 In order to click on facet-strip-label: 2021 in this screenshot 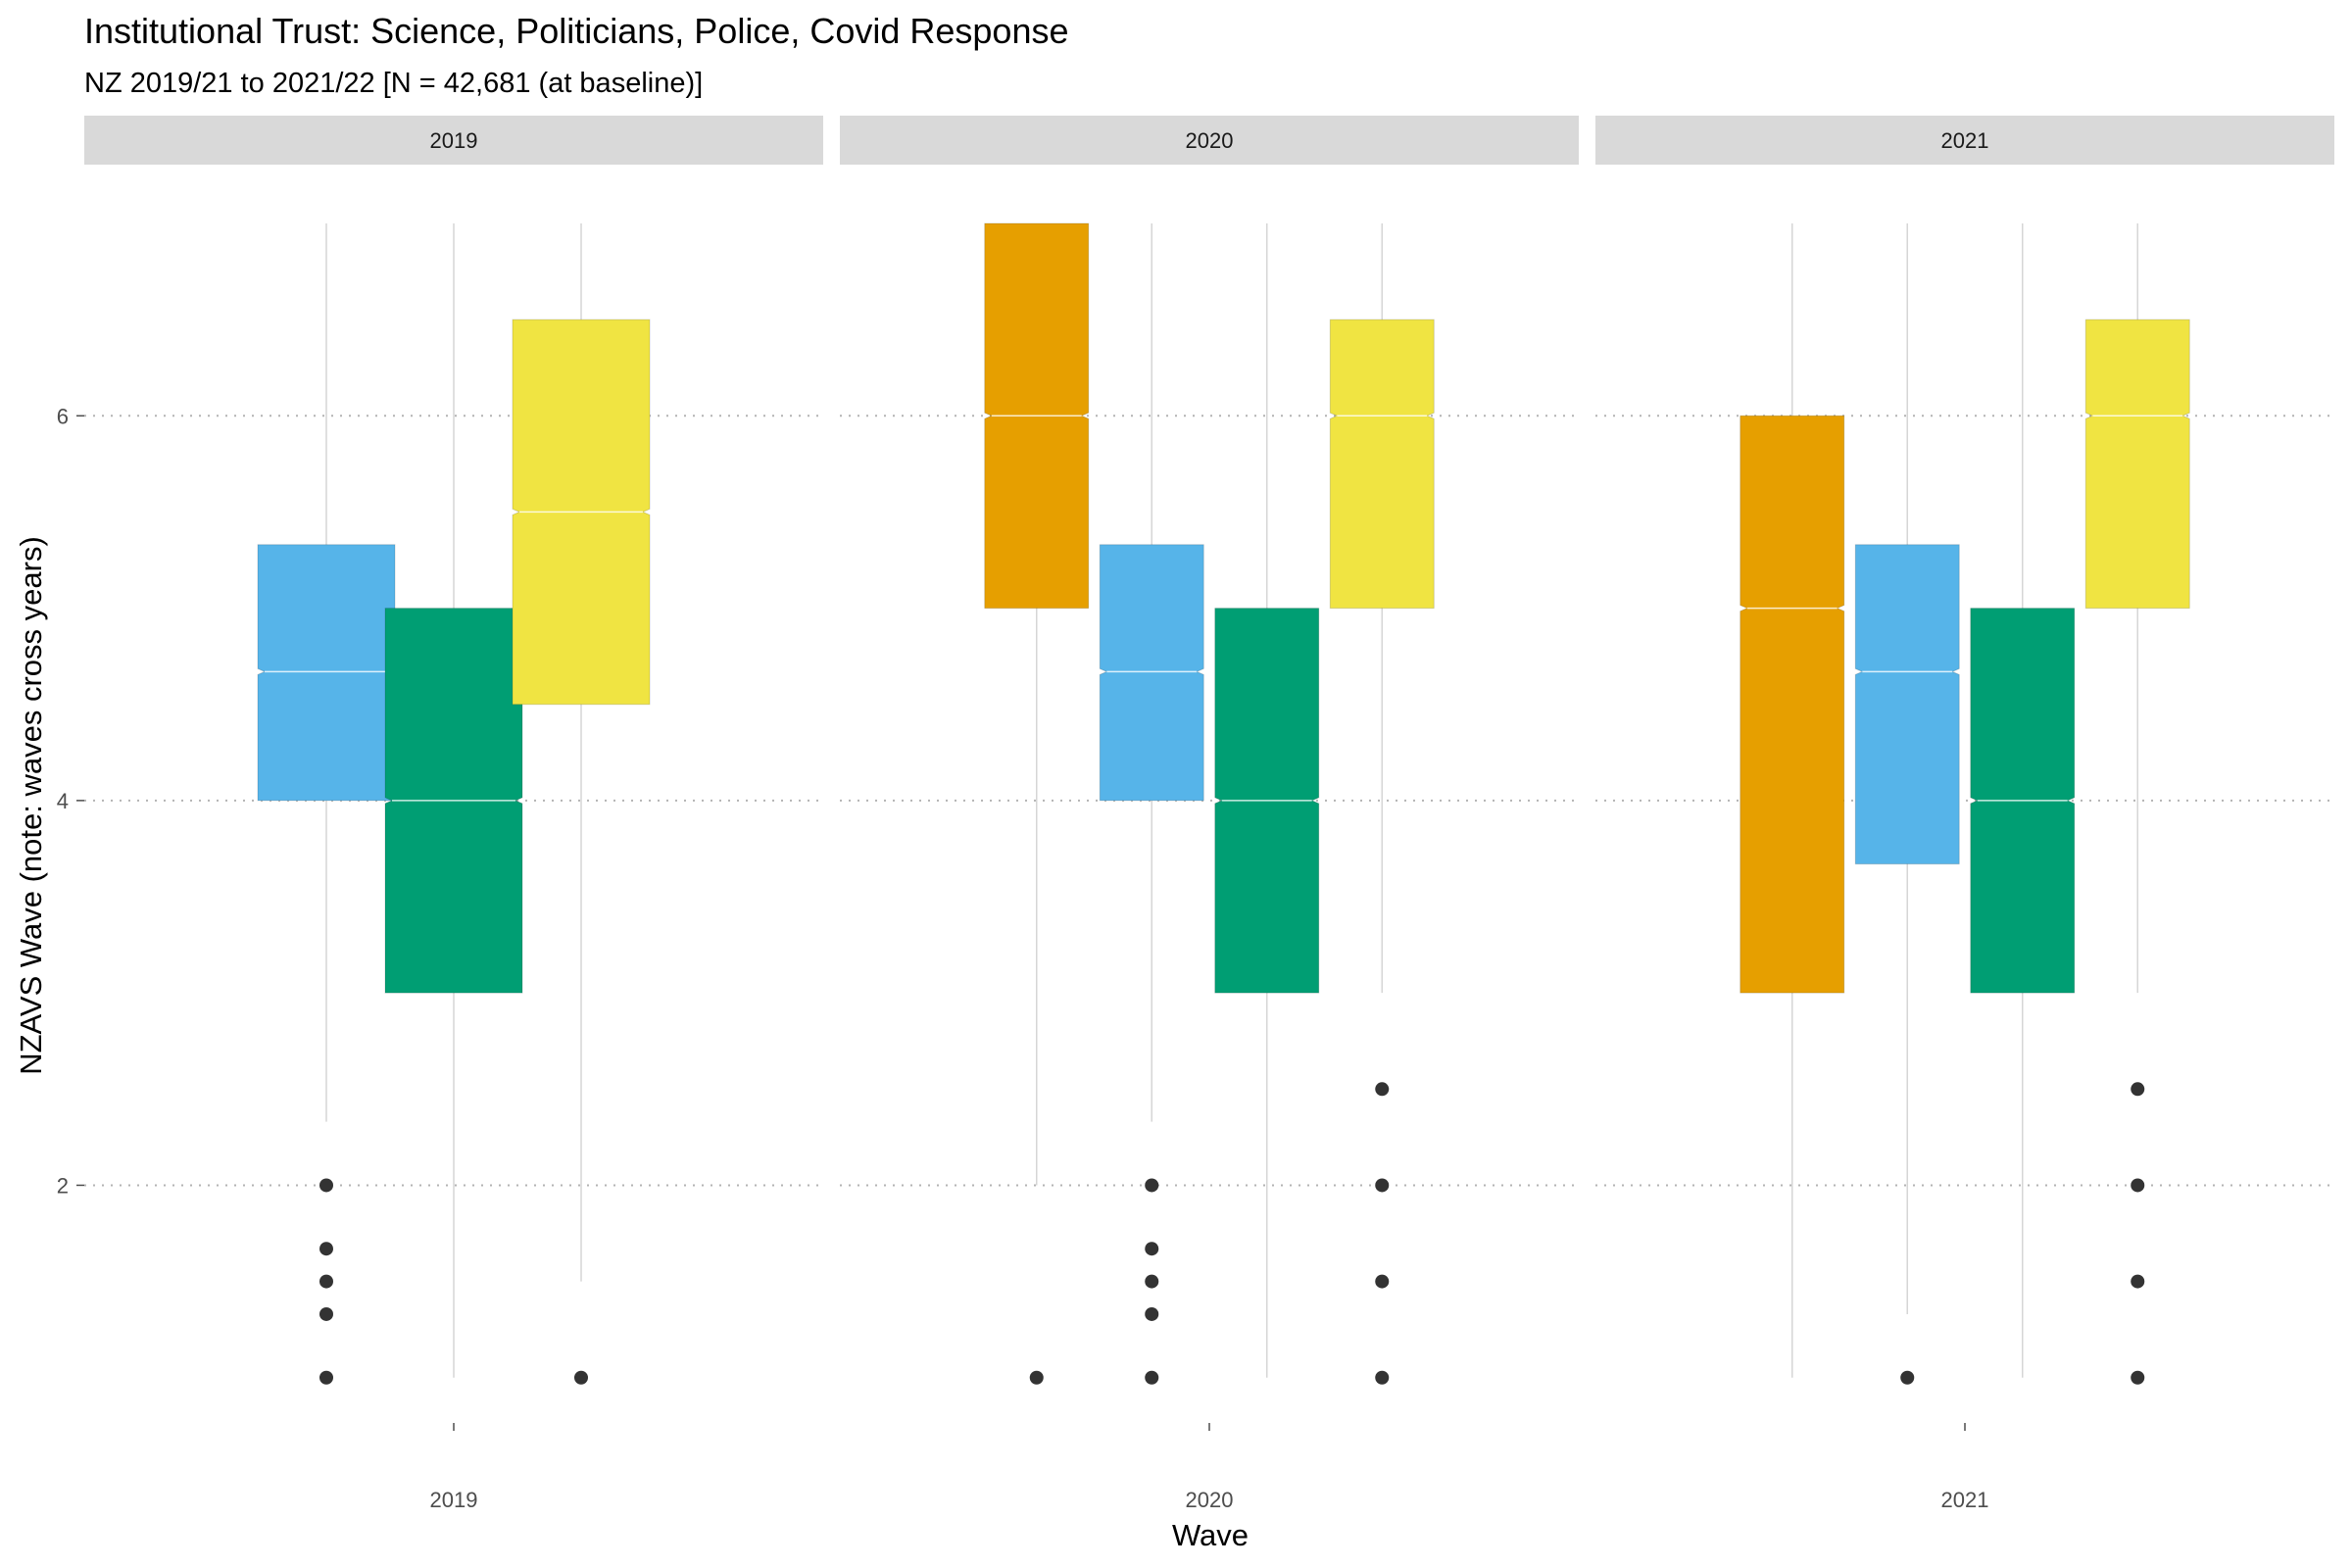, I will do `click(1965, 140)`.